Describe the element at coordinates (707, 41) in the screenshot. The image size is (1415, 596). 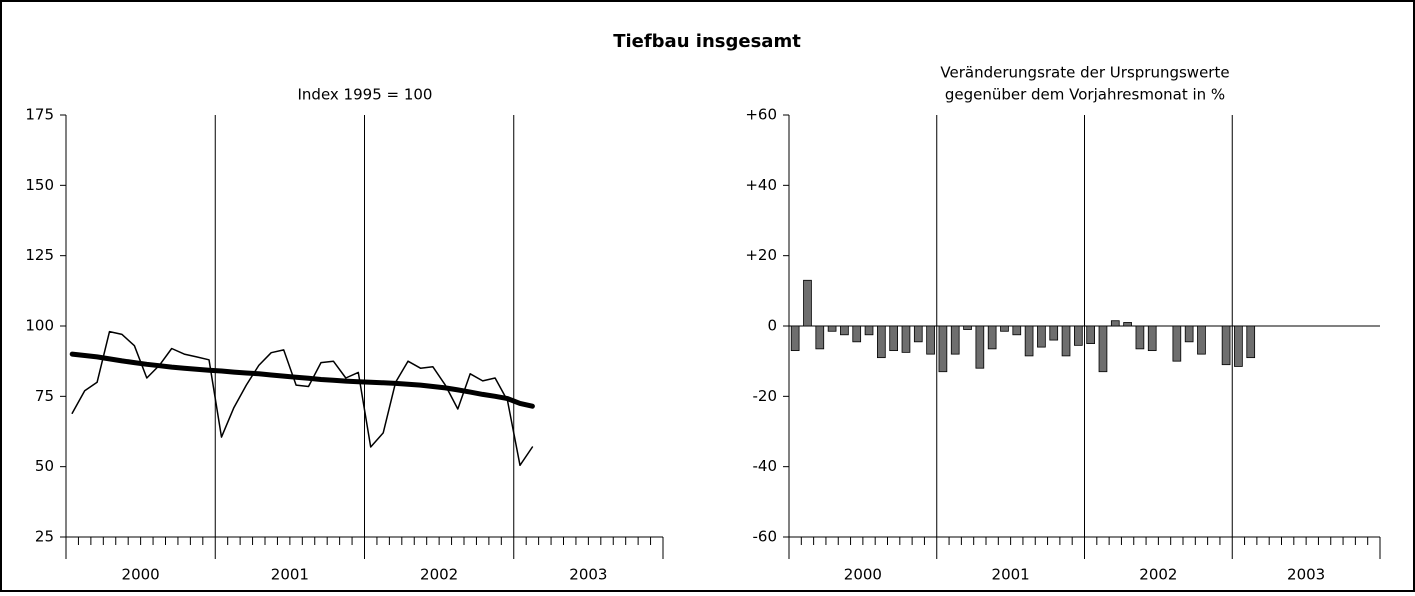
I see `page-title: Tiefbau insgesamt` at that location.